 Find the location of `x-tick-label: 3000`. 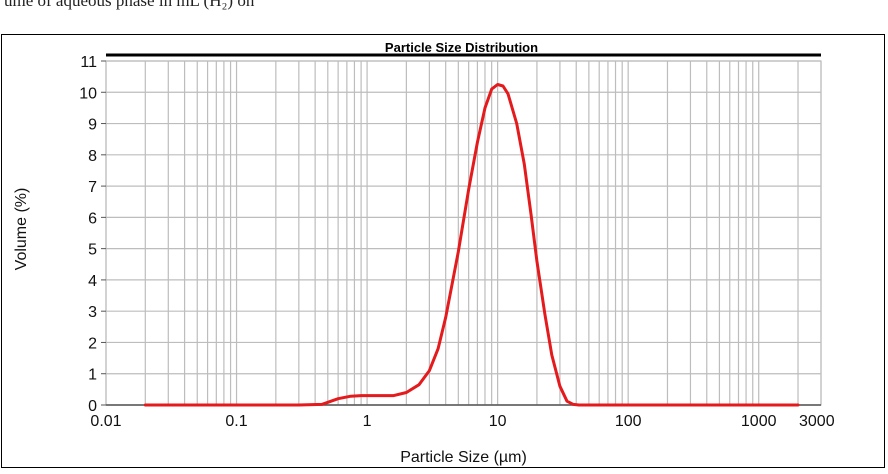

x-tick-label: 3000 is located at coordinates (817, 421).